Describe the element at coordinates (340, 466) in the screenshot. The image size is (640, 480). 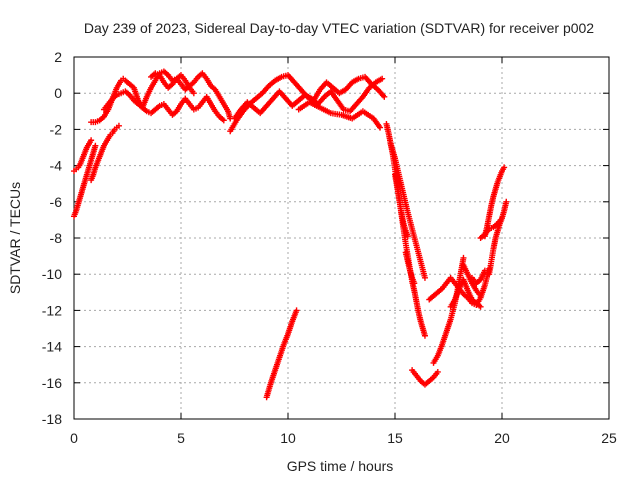
I see `x-axis-label: GPS time / hours` at that location.